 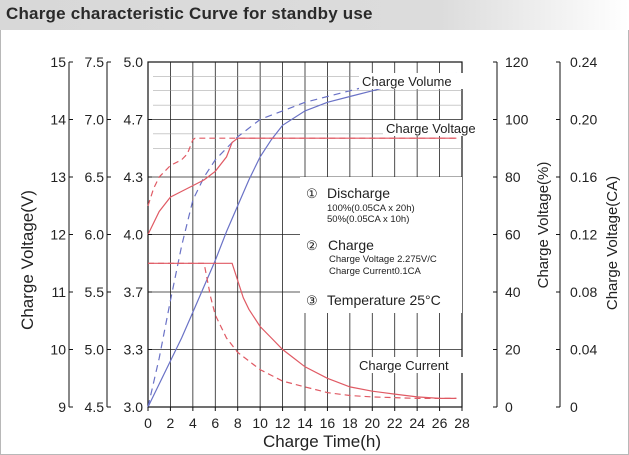 I want to click on x-tick-label: 14, so click(x=305, y=423).